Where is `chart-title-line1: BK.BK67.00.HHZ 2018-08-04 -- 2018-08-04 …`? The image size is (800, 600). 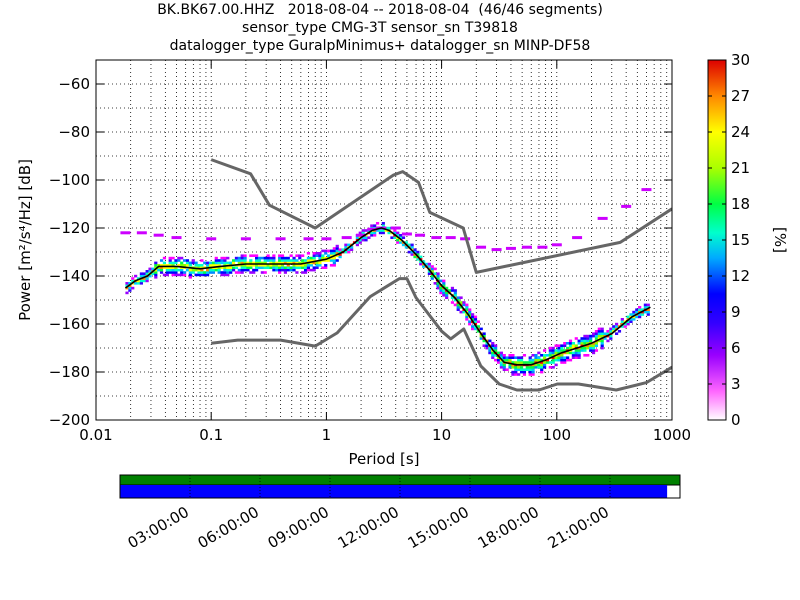
chart-title-line1: BK.BK67.00.HHZ 2018-08-04 -- 2018-08-04 … is located at coordinates (380, 10).